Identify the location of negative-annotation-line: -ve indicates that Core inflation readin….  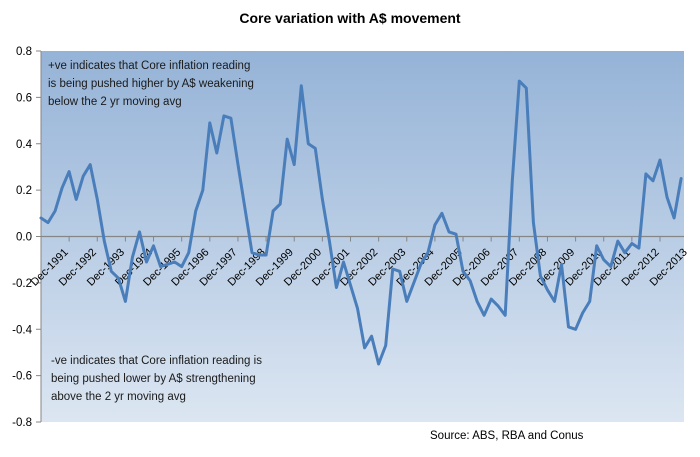
(156, 361).